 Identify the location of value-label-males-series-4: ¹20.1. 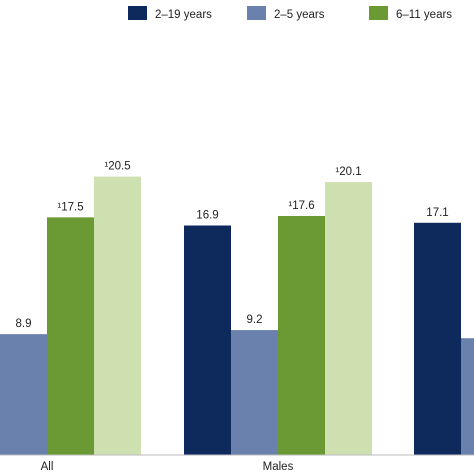
(348, 172).